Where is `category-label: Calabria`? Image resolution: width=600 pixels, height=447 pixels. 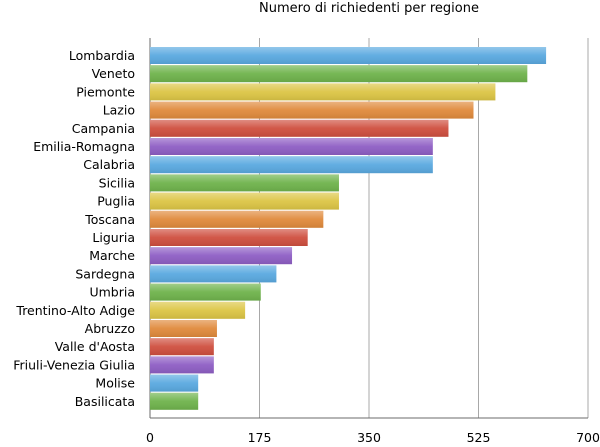
category-label: Calabria is located at coordinates (109, 164).